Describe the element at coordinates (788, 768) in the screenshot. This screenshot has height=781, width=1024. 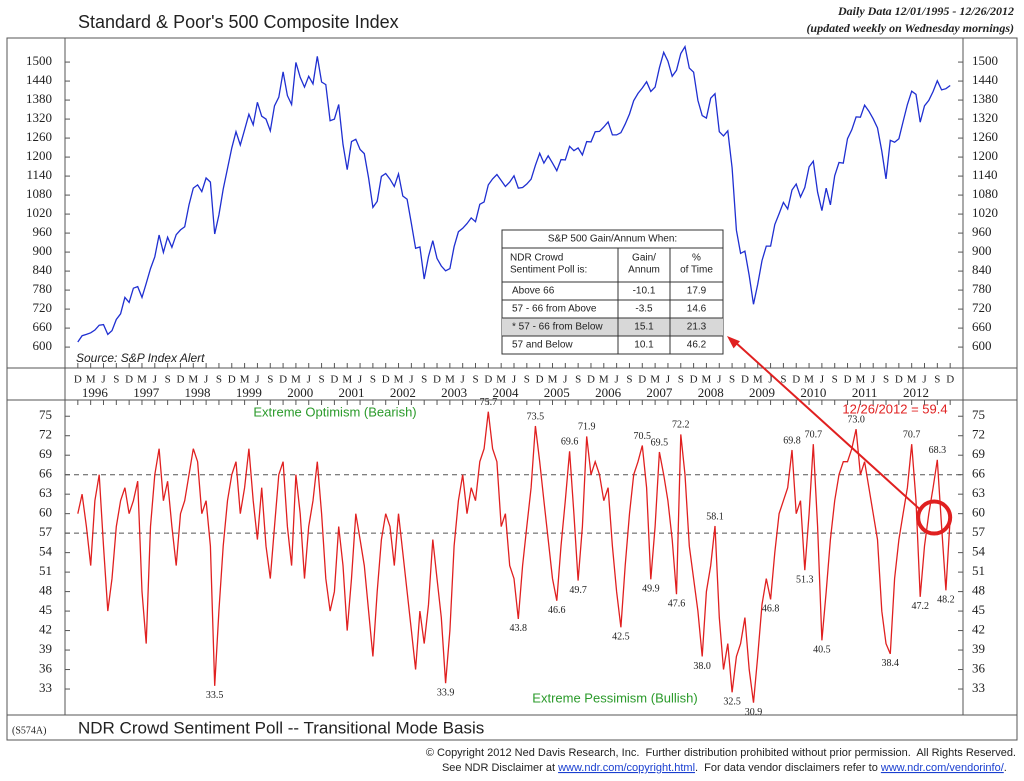
I see `disclaimer-text: . For data vendor disclaimers refer to` at that location.